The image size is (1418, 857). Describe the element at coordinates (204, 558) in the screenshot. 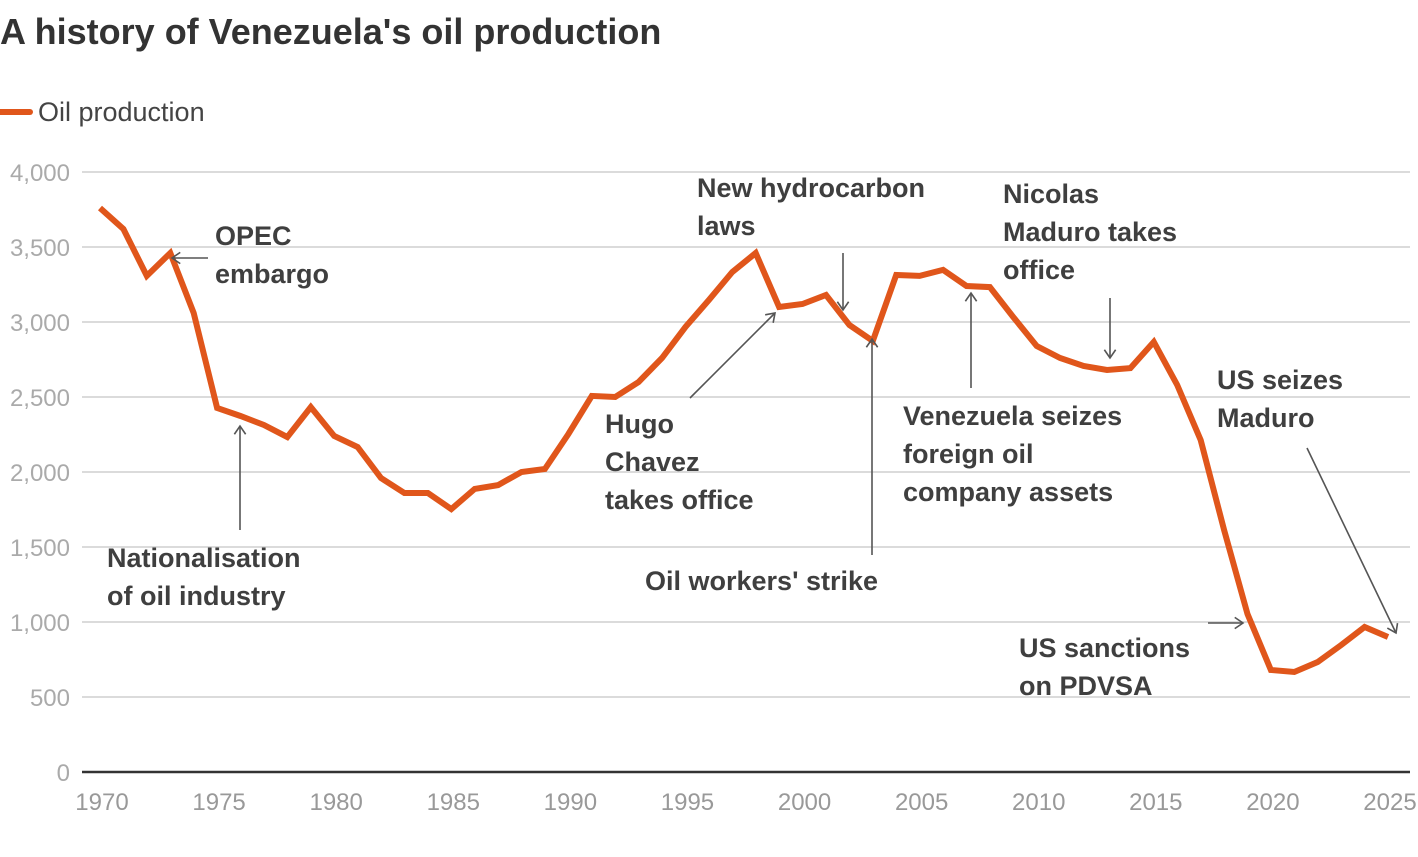

I see `annotation-line: Nationalisation` at that location.